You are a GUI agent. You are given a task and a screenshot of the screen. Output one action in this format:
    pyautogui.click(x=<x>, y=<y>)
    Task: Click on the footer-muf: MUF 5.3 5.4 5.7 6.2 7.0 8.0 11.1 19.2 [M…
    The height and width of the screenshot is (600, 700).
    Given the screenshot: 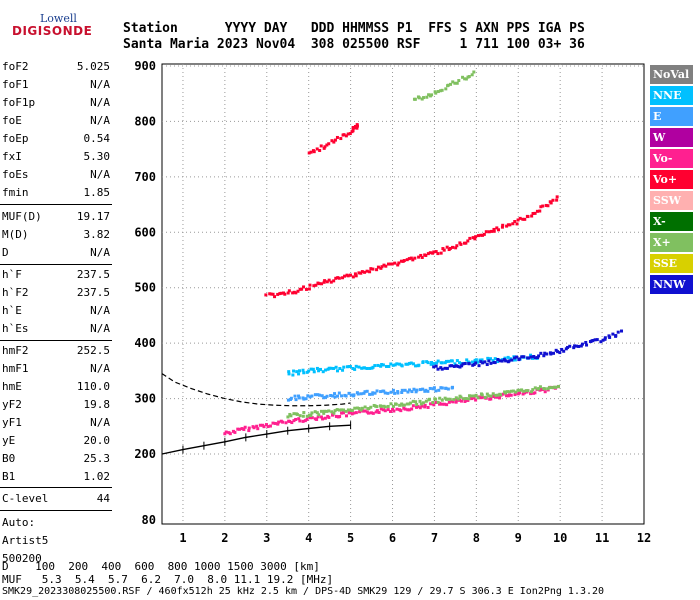 What is the action you would take?
    pyautogui.click(x=168, y=579)
    